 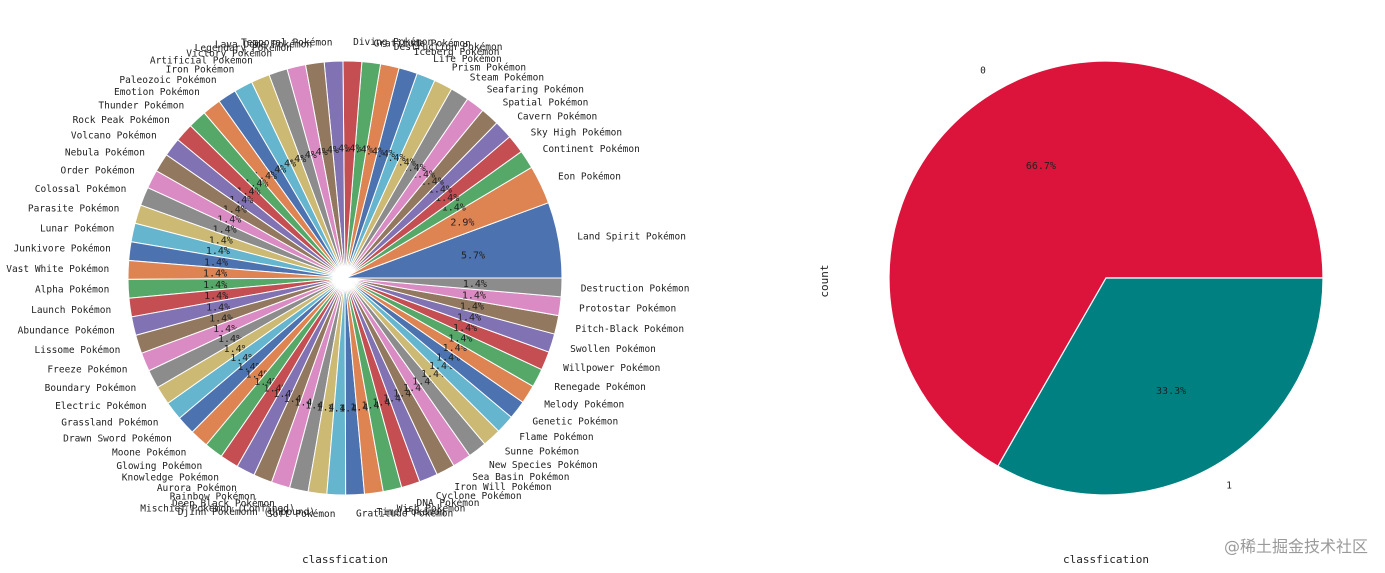 I want to click on slice-percent-lava-dome-pok-mon: 1.4%, so click(x=327, y=150).